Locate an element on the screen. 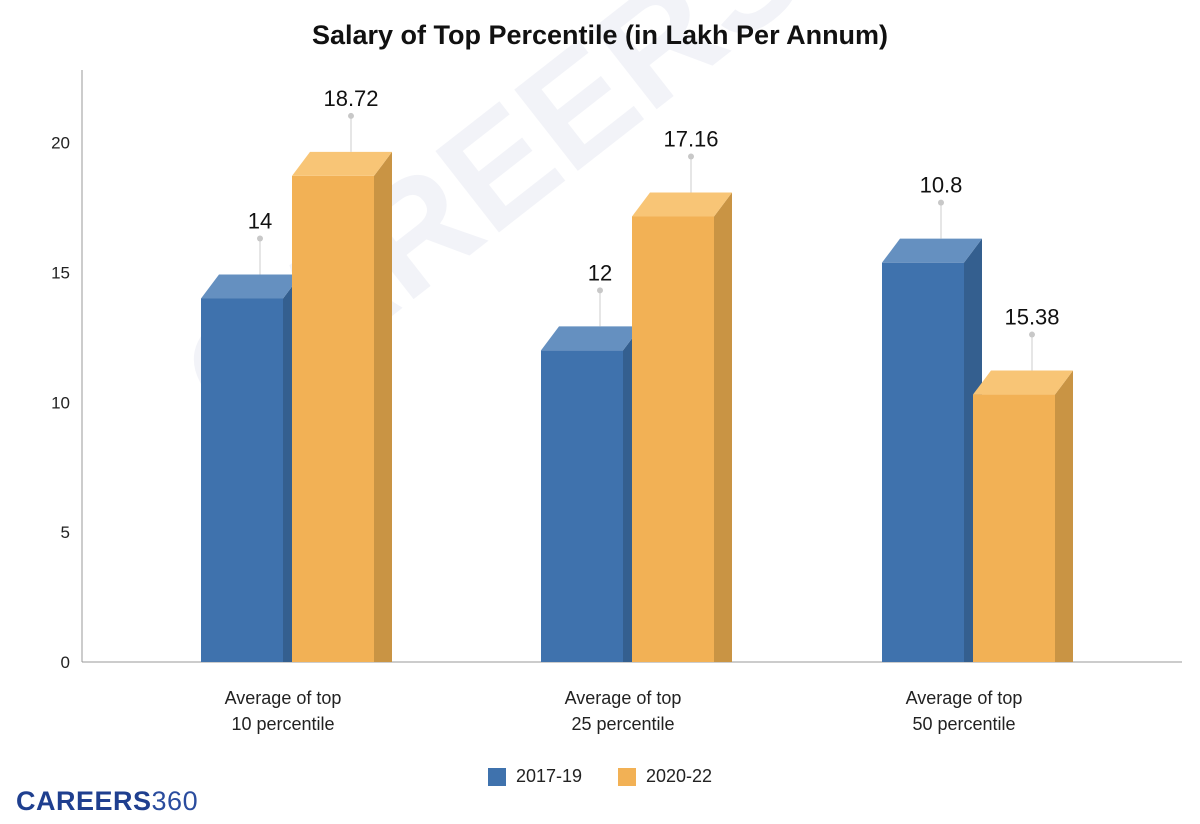 The image size is (1200, 824). data-label: 10.8 is located at coordinates (941, 185).